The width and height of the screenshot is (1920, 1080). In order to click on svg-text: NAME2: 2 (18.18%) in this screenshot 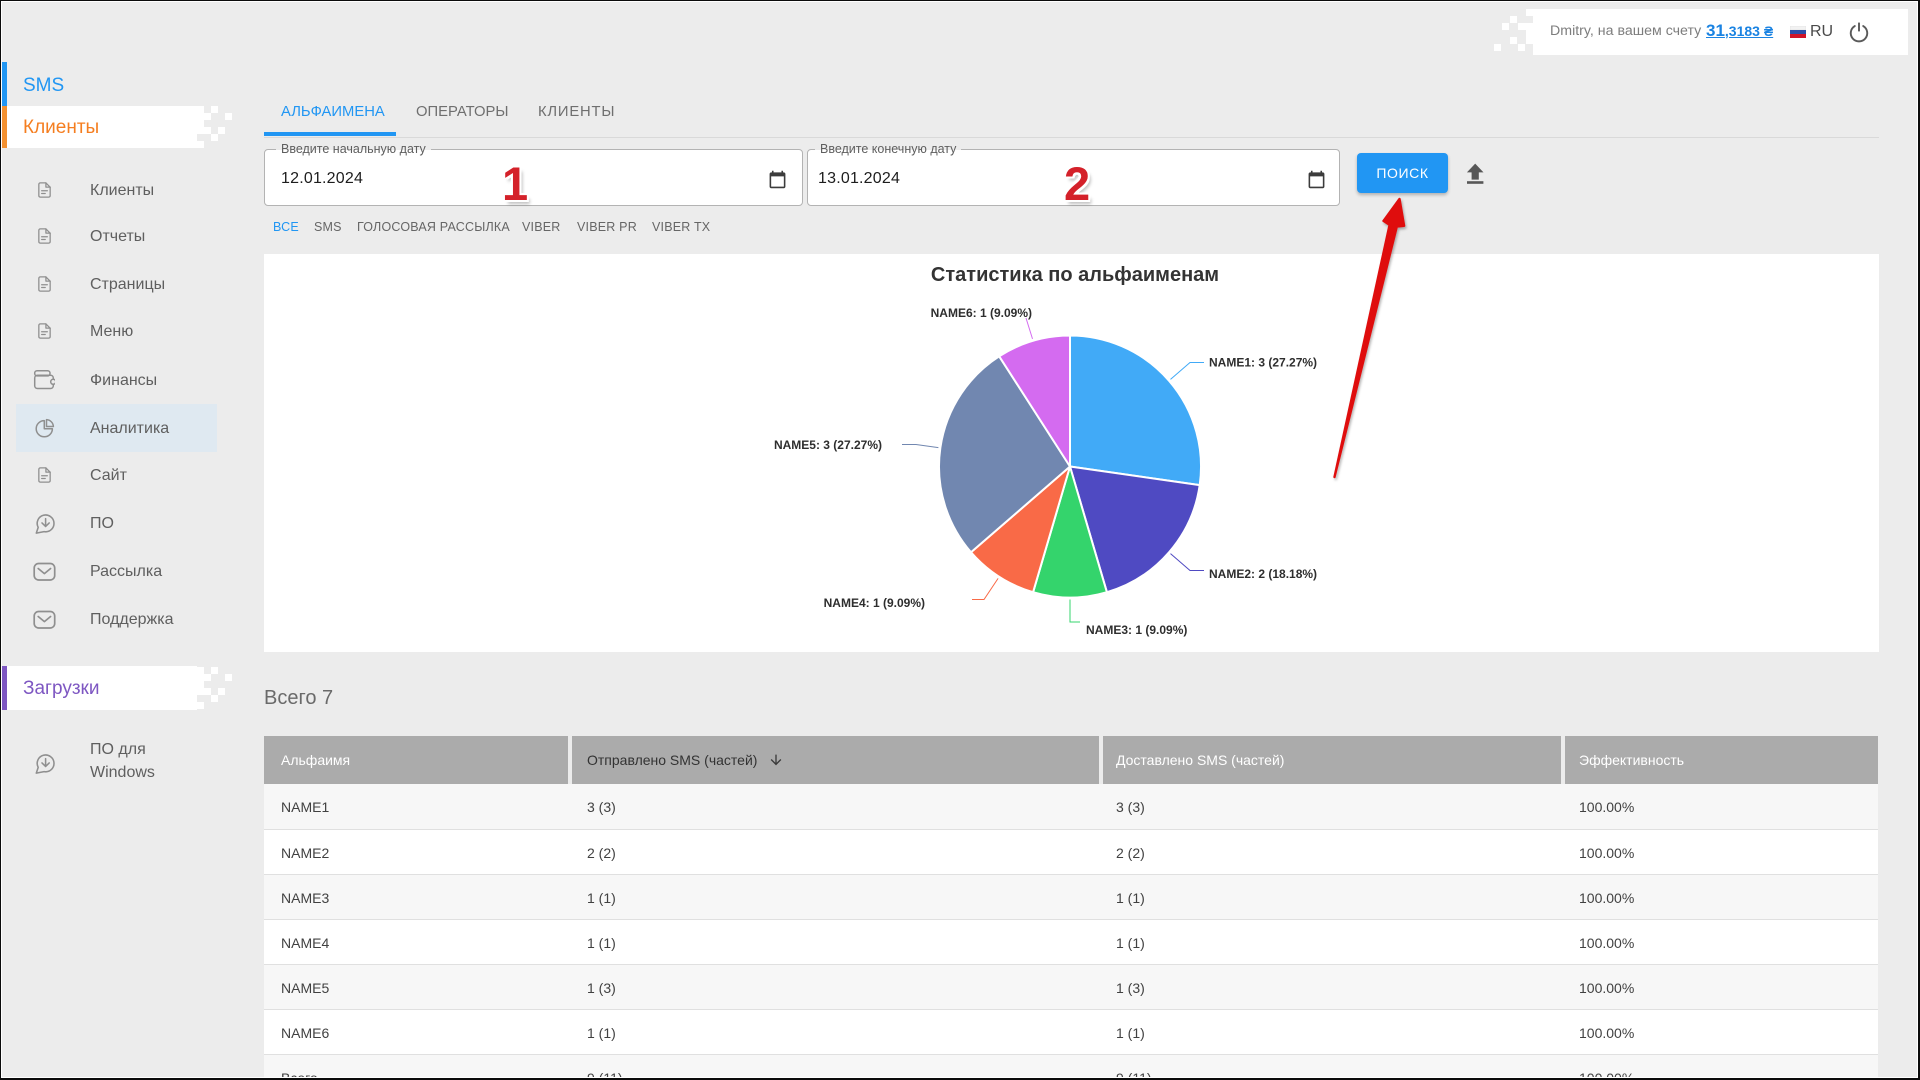, I will do `click(1263, 574)`.